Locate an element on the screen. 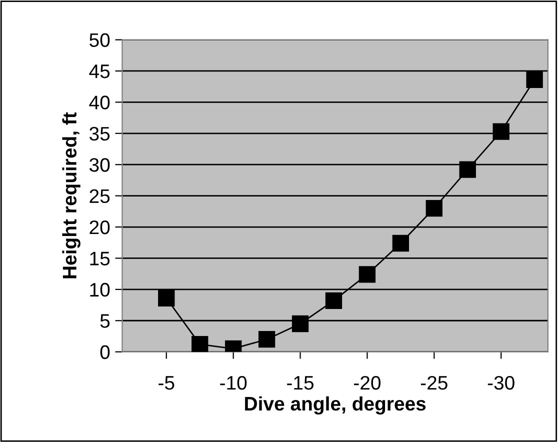 This screenshot has height=442, width=558. y-tick-label: 35 is located at coordinates (100, 133).